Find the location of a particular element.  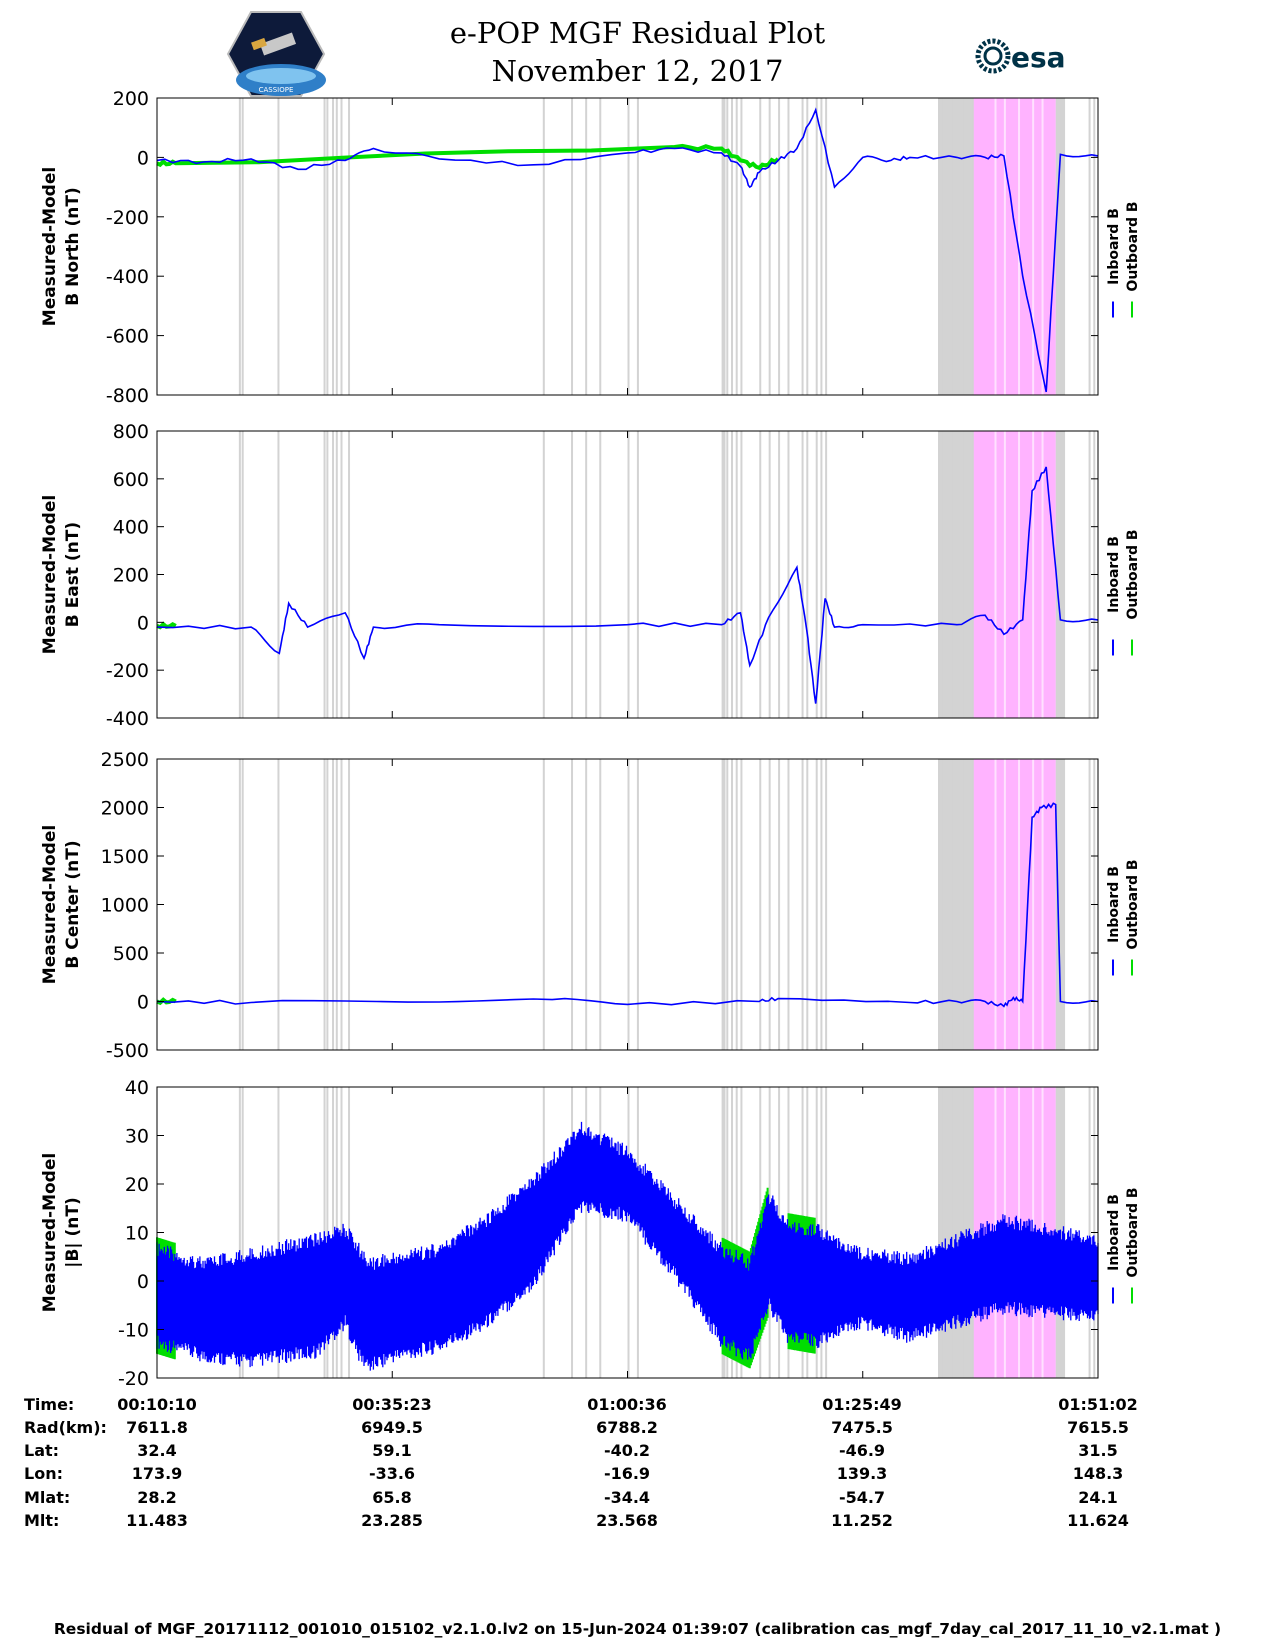

y-tick-label: 2500 is located at coordinates (125, 760).